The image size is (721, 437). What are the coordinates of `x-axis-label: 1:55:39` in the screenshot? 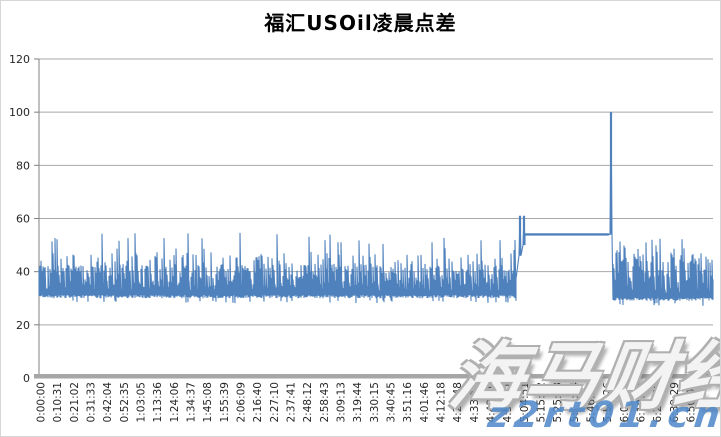 It's located at (225, 402).